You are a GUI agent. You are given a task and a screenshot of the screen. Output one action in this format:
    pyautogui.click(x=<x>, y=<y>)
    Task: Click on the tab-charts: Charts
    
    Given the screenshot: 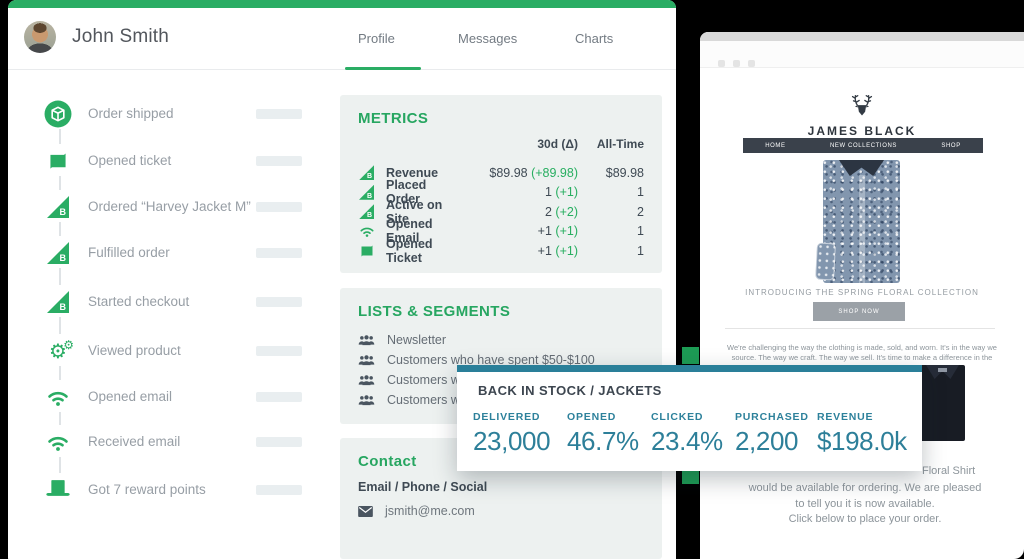 What is the action you would take?
    pyautogui.click(x=594, y=38)
    